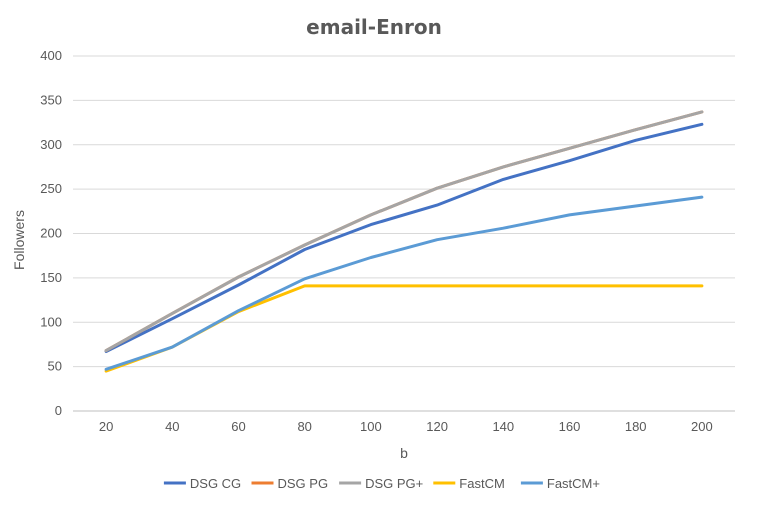 The width and height of the screenshot is (757, 505). What do you see at coordinates (238, 426) in the screenshot?
I see `x-tick-label: 60` at bounding box center [238, 426].